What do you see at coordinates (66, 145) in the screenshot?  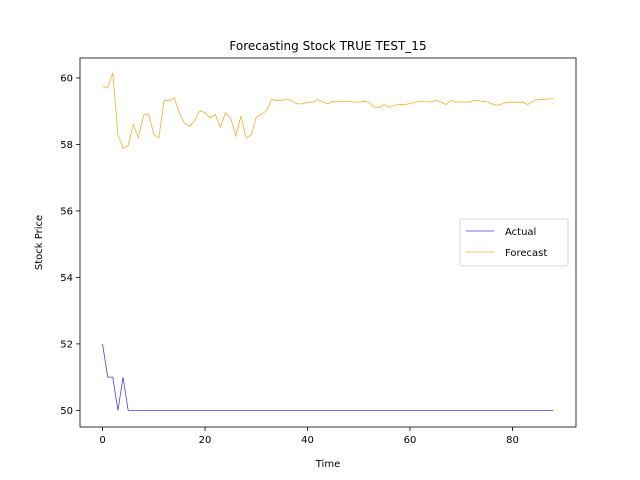 I see `y-tick-label: 58` at bounding box center [66, 145].